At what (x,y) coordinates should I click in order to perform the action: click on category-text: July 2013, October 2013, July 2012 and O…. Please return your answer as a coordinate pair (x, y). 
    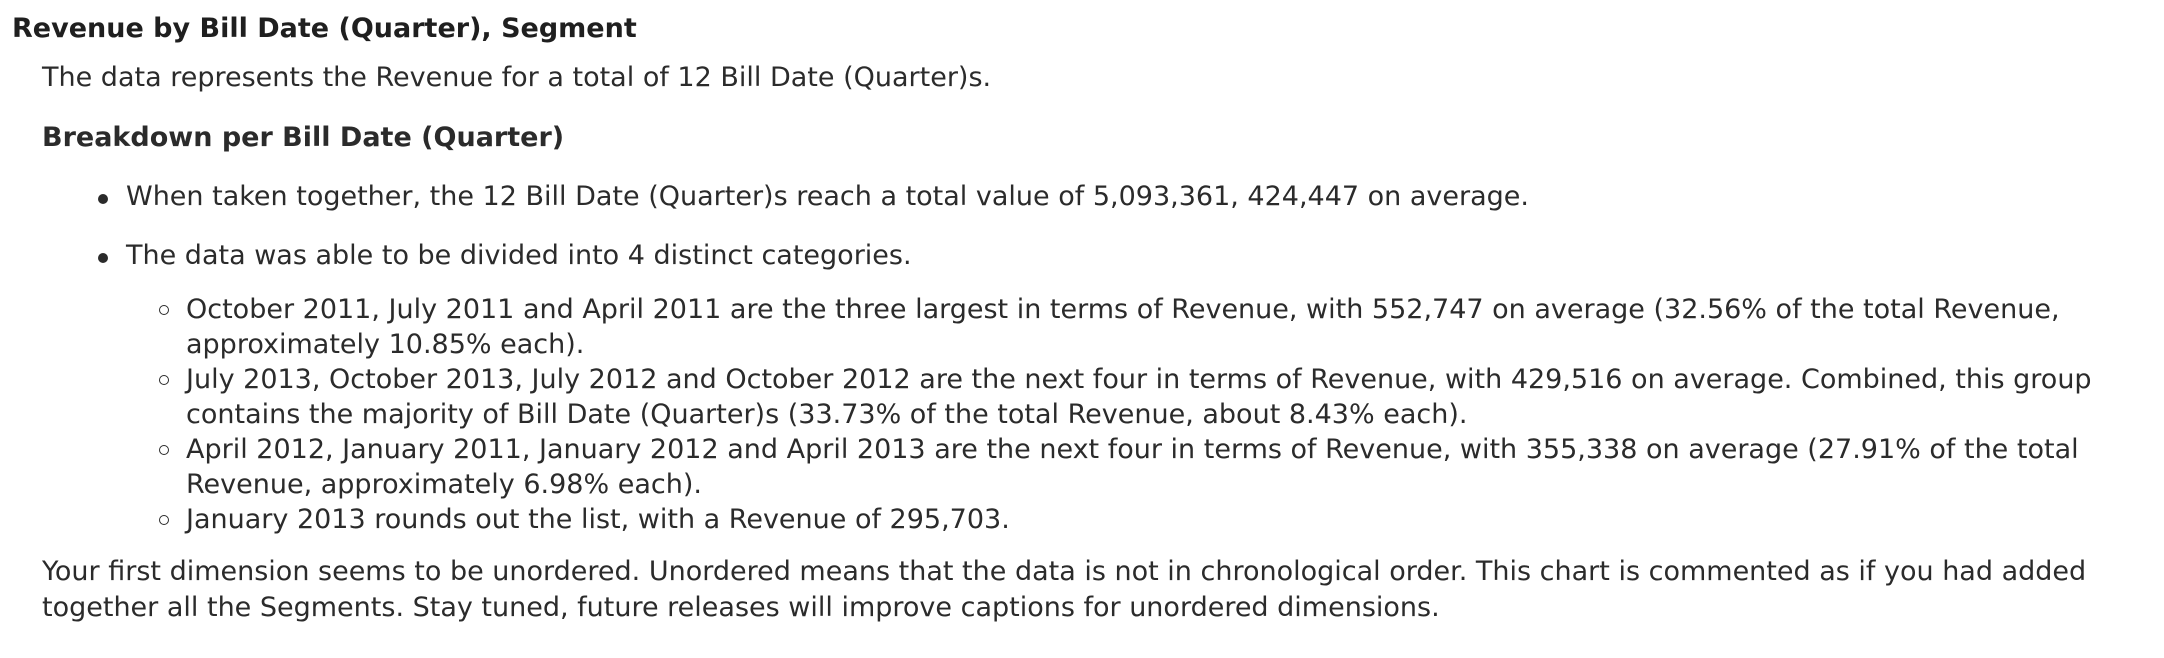
    Looking at the image, I should click on (1139, 397).